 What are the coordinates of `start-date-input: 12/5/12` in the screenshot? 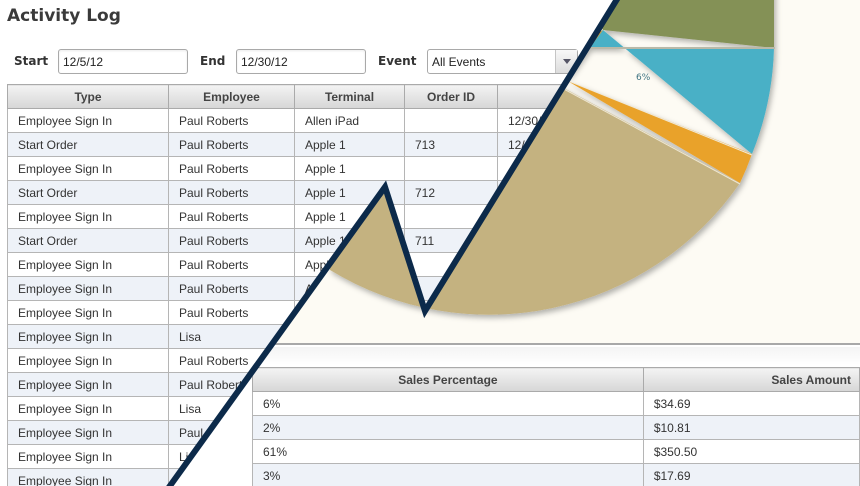 It's located at (123, 61).